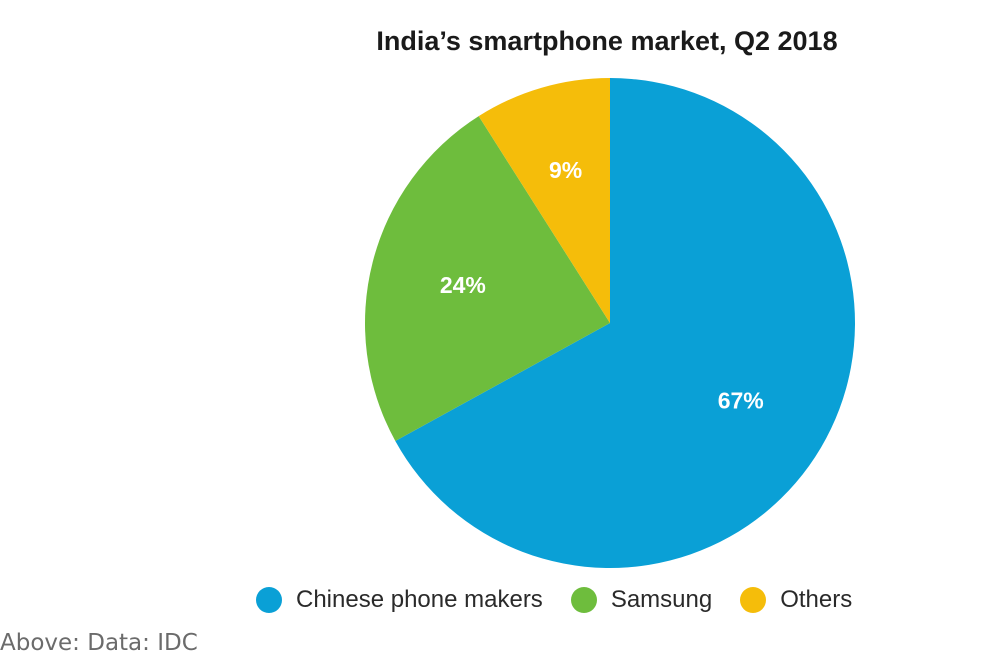 The height and width of the screenshot is (664, 998). I want to click on legend-item-others: Others, so click(796, 600).